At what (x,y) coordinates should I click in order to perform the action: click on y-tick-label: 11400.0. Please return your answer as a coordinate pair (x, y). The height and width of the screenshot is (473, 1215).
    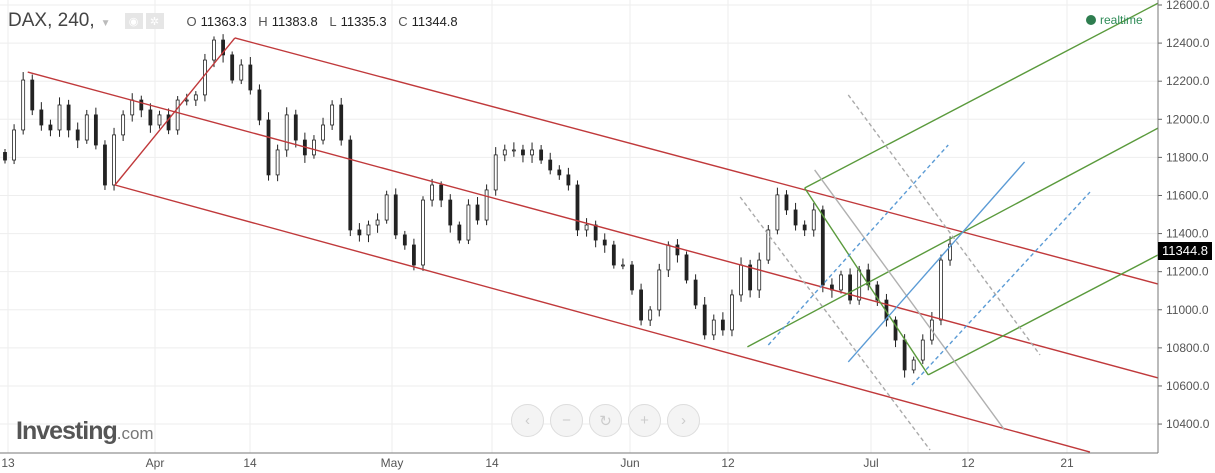
    Looking at the image, I should click on (1187, 234).